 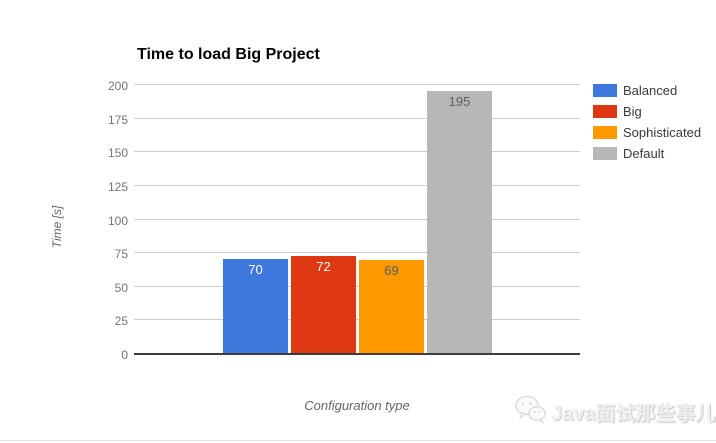 What do you see at coordinates (650, 90) in the screenshot?
I see `legend-label: Balanced` at bounding box center [650, 90].